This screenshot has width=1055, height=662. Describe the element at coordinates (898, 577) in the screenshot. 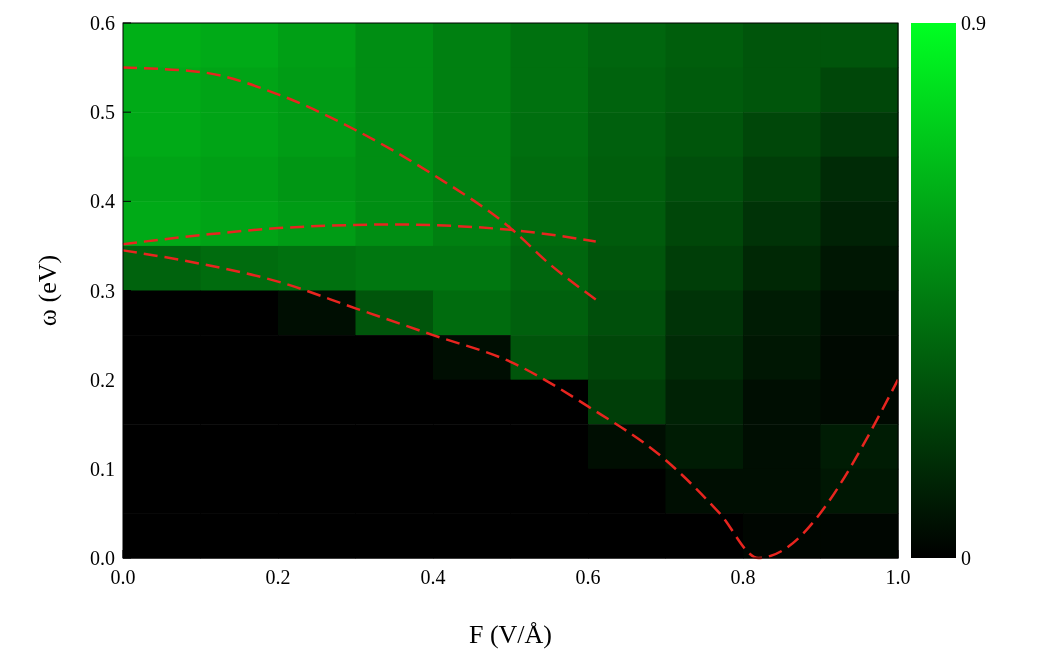

I see `x-tick-label: 1.0` at that location.